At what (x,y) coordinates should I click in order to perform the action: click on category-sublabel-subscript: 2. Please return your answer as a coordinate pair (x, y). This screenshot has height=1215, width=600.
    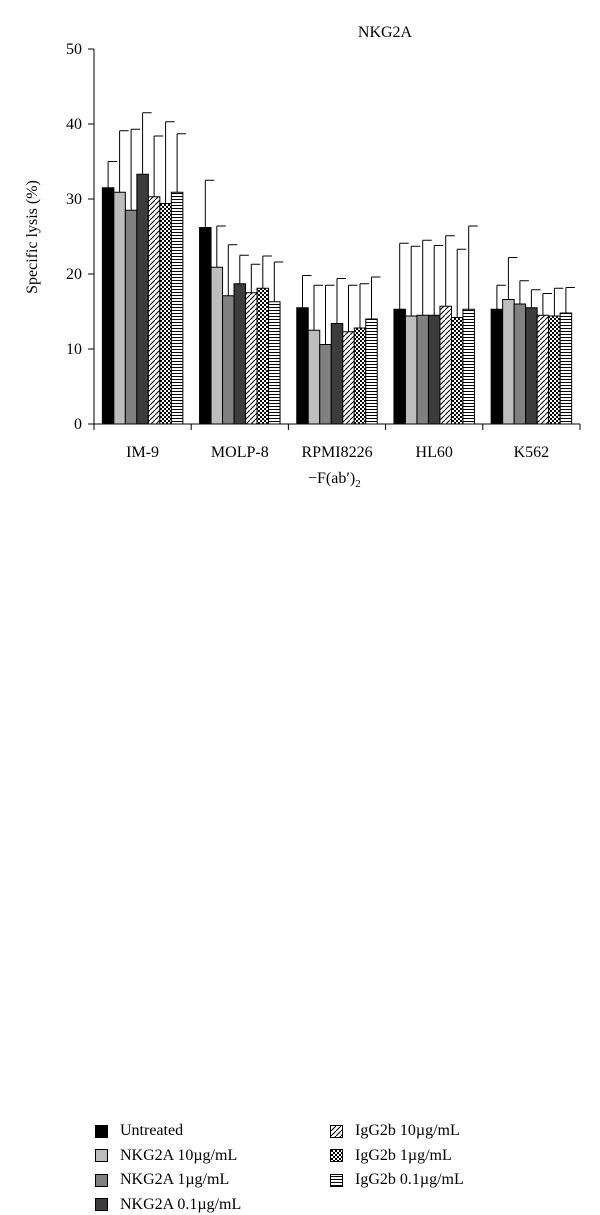
    Looking at the image, I should click on (358, 484).